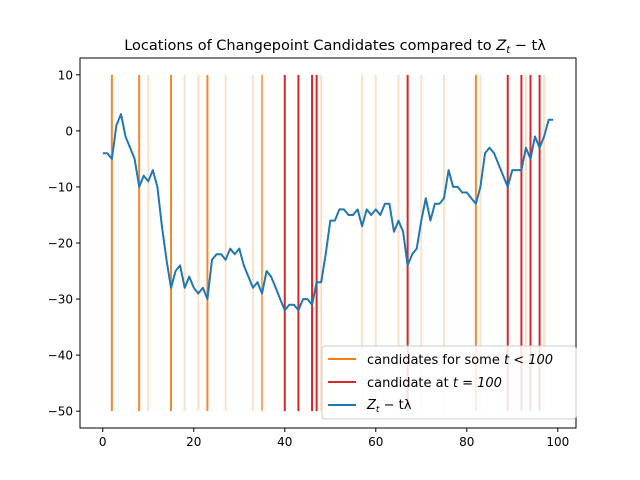 The width and height of the screenshot is (640, 480). I want to click on legend-label-series-suffix: − tλ, so click(395, 405).